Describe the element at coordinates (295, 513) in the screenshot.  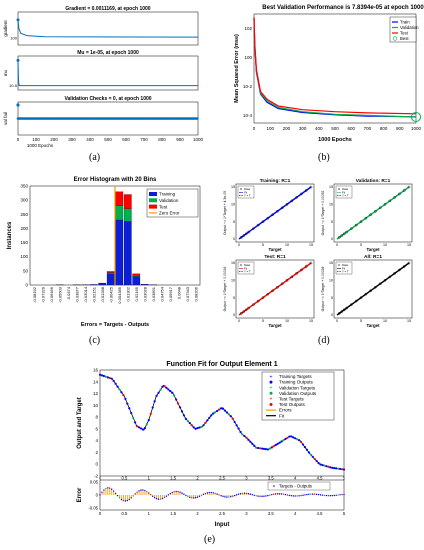
I see `x-tick-label: 4` at that location.